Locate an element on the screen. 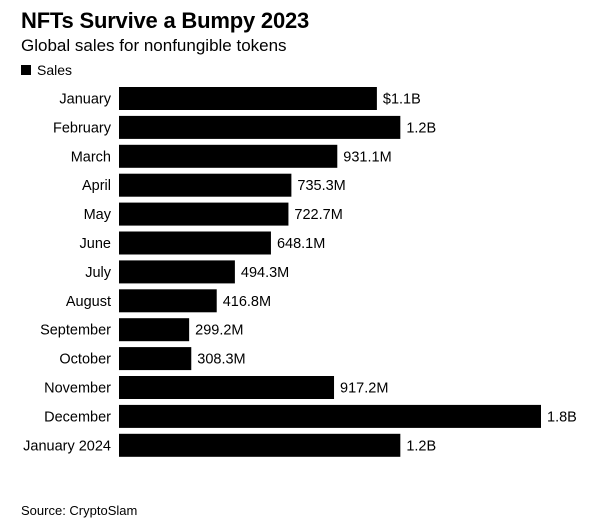 This screenshot has width=612, height=523. value-label-october: 308.3M is located at coordinates (221, 360).